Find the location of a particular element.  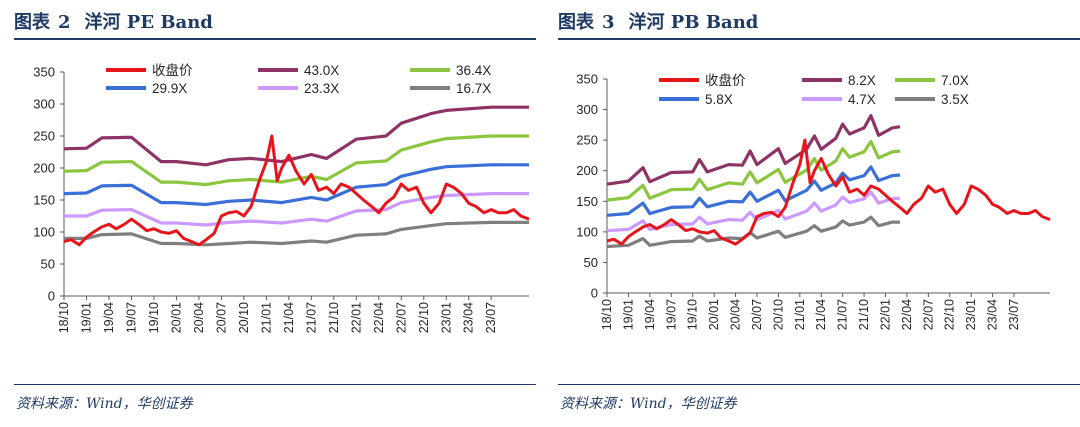

legend-label: 3.5X is located at coordinates (955, 99).